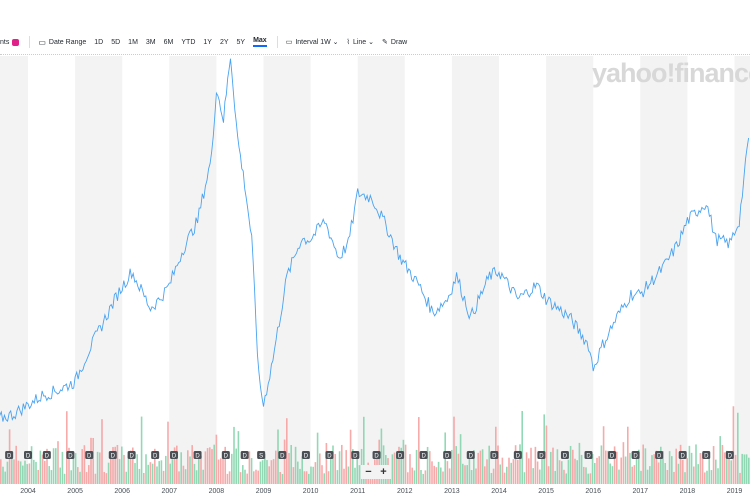  Describe the element at coordinates (664, 270) in the screenshot. I see `year-band` at that location.